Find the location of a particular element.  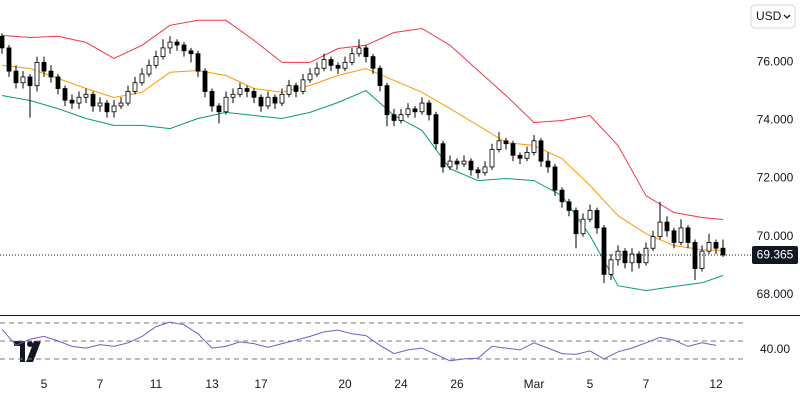

y-tick-label: 76.000 is located at coordinates (775, 62).